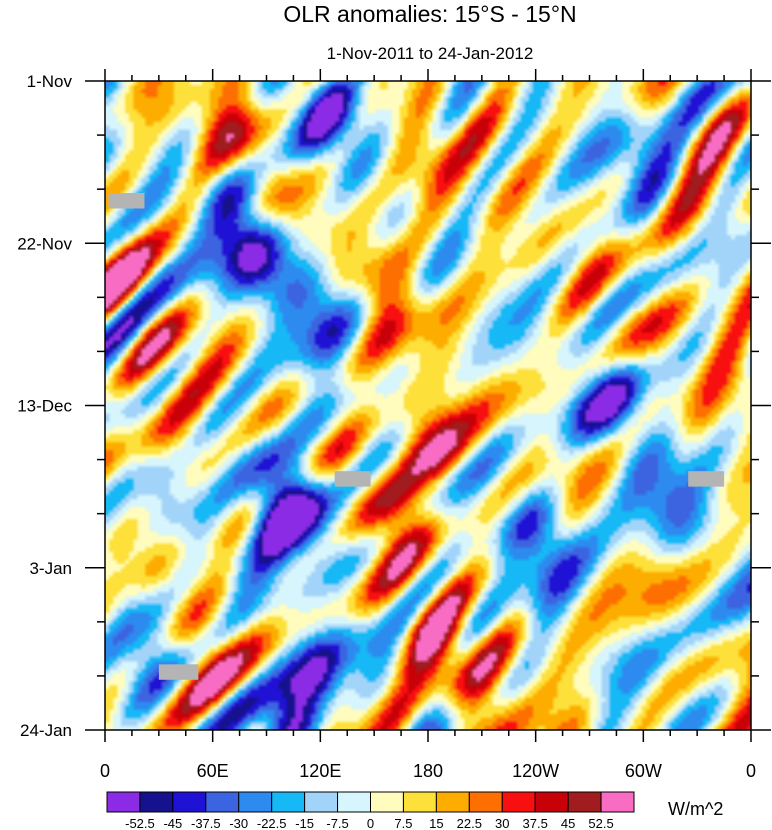 The image size is (772, 830). Describe the element at coordinates (469, 823) in the screenshot. I see `colorbar-label: 22.5` at that location.